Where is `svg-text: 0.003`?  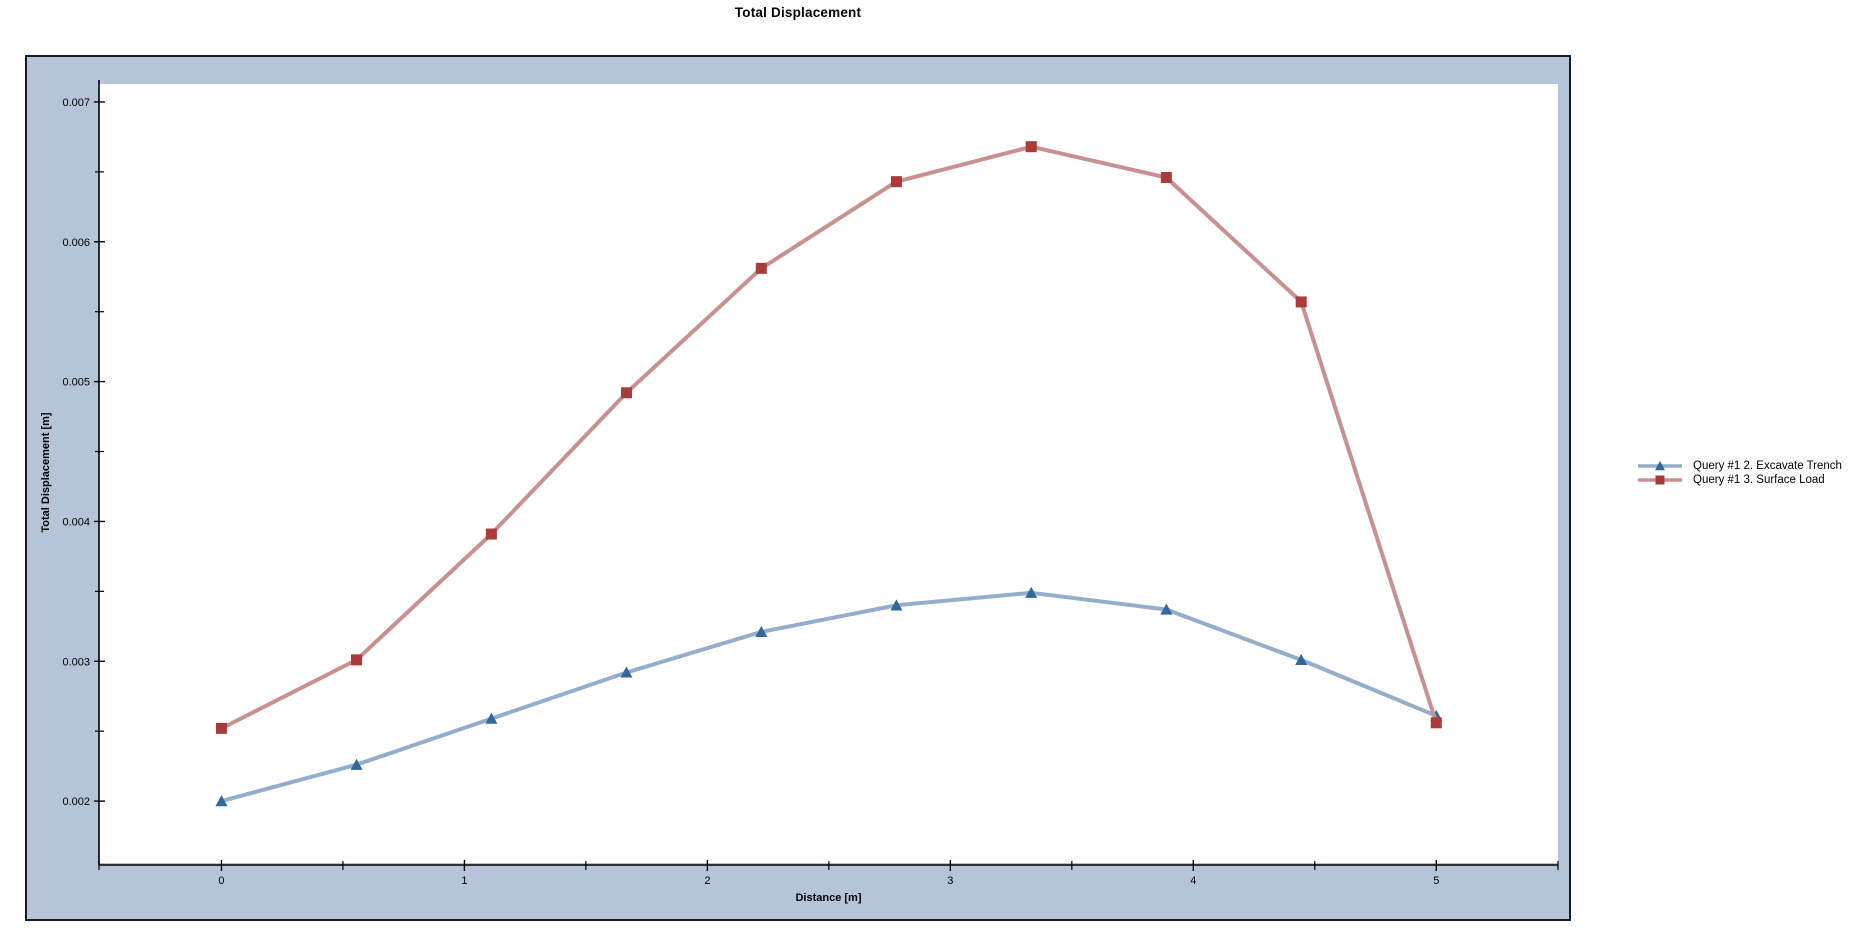 svg-text: 0.003 is located at coordinates (76, 662).